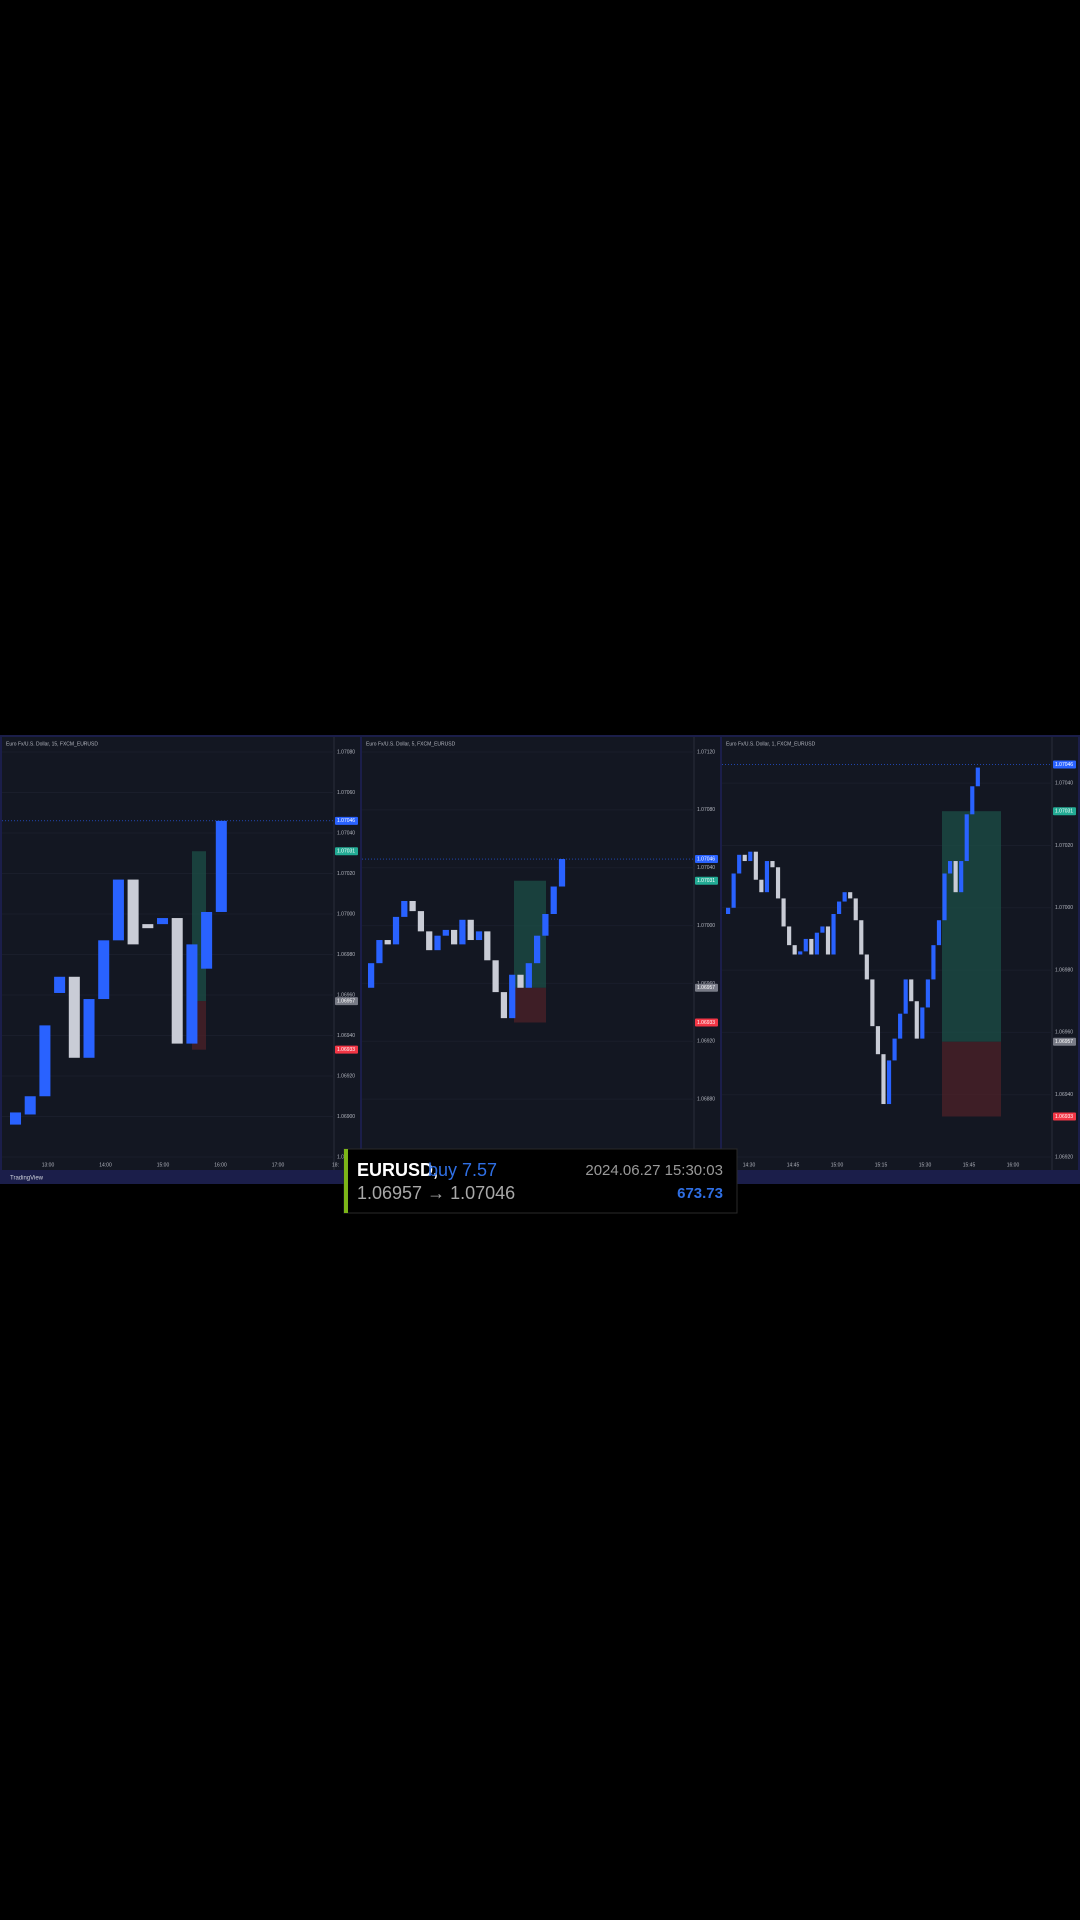 This screenshot has width=1080, height=1920. I want to click on x-tick-label: 15:30, so click(925, 1165).